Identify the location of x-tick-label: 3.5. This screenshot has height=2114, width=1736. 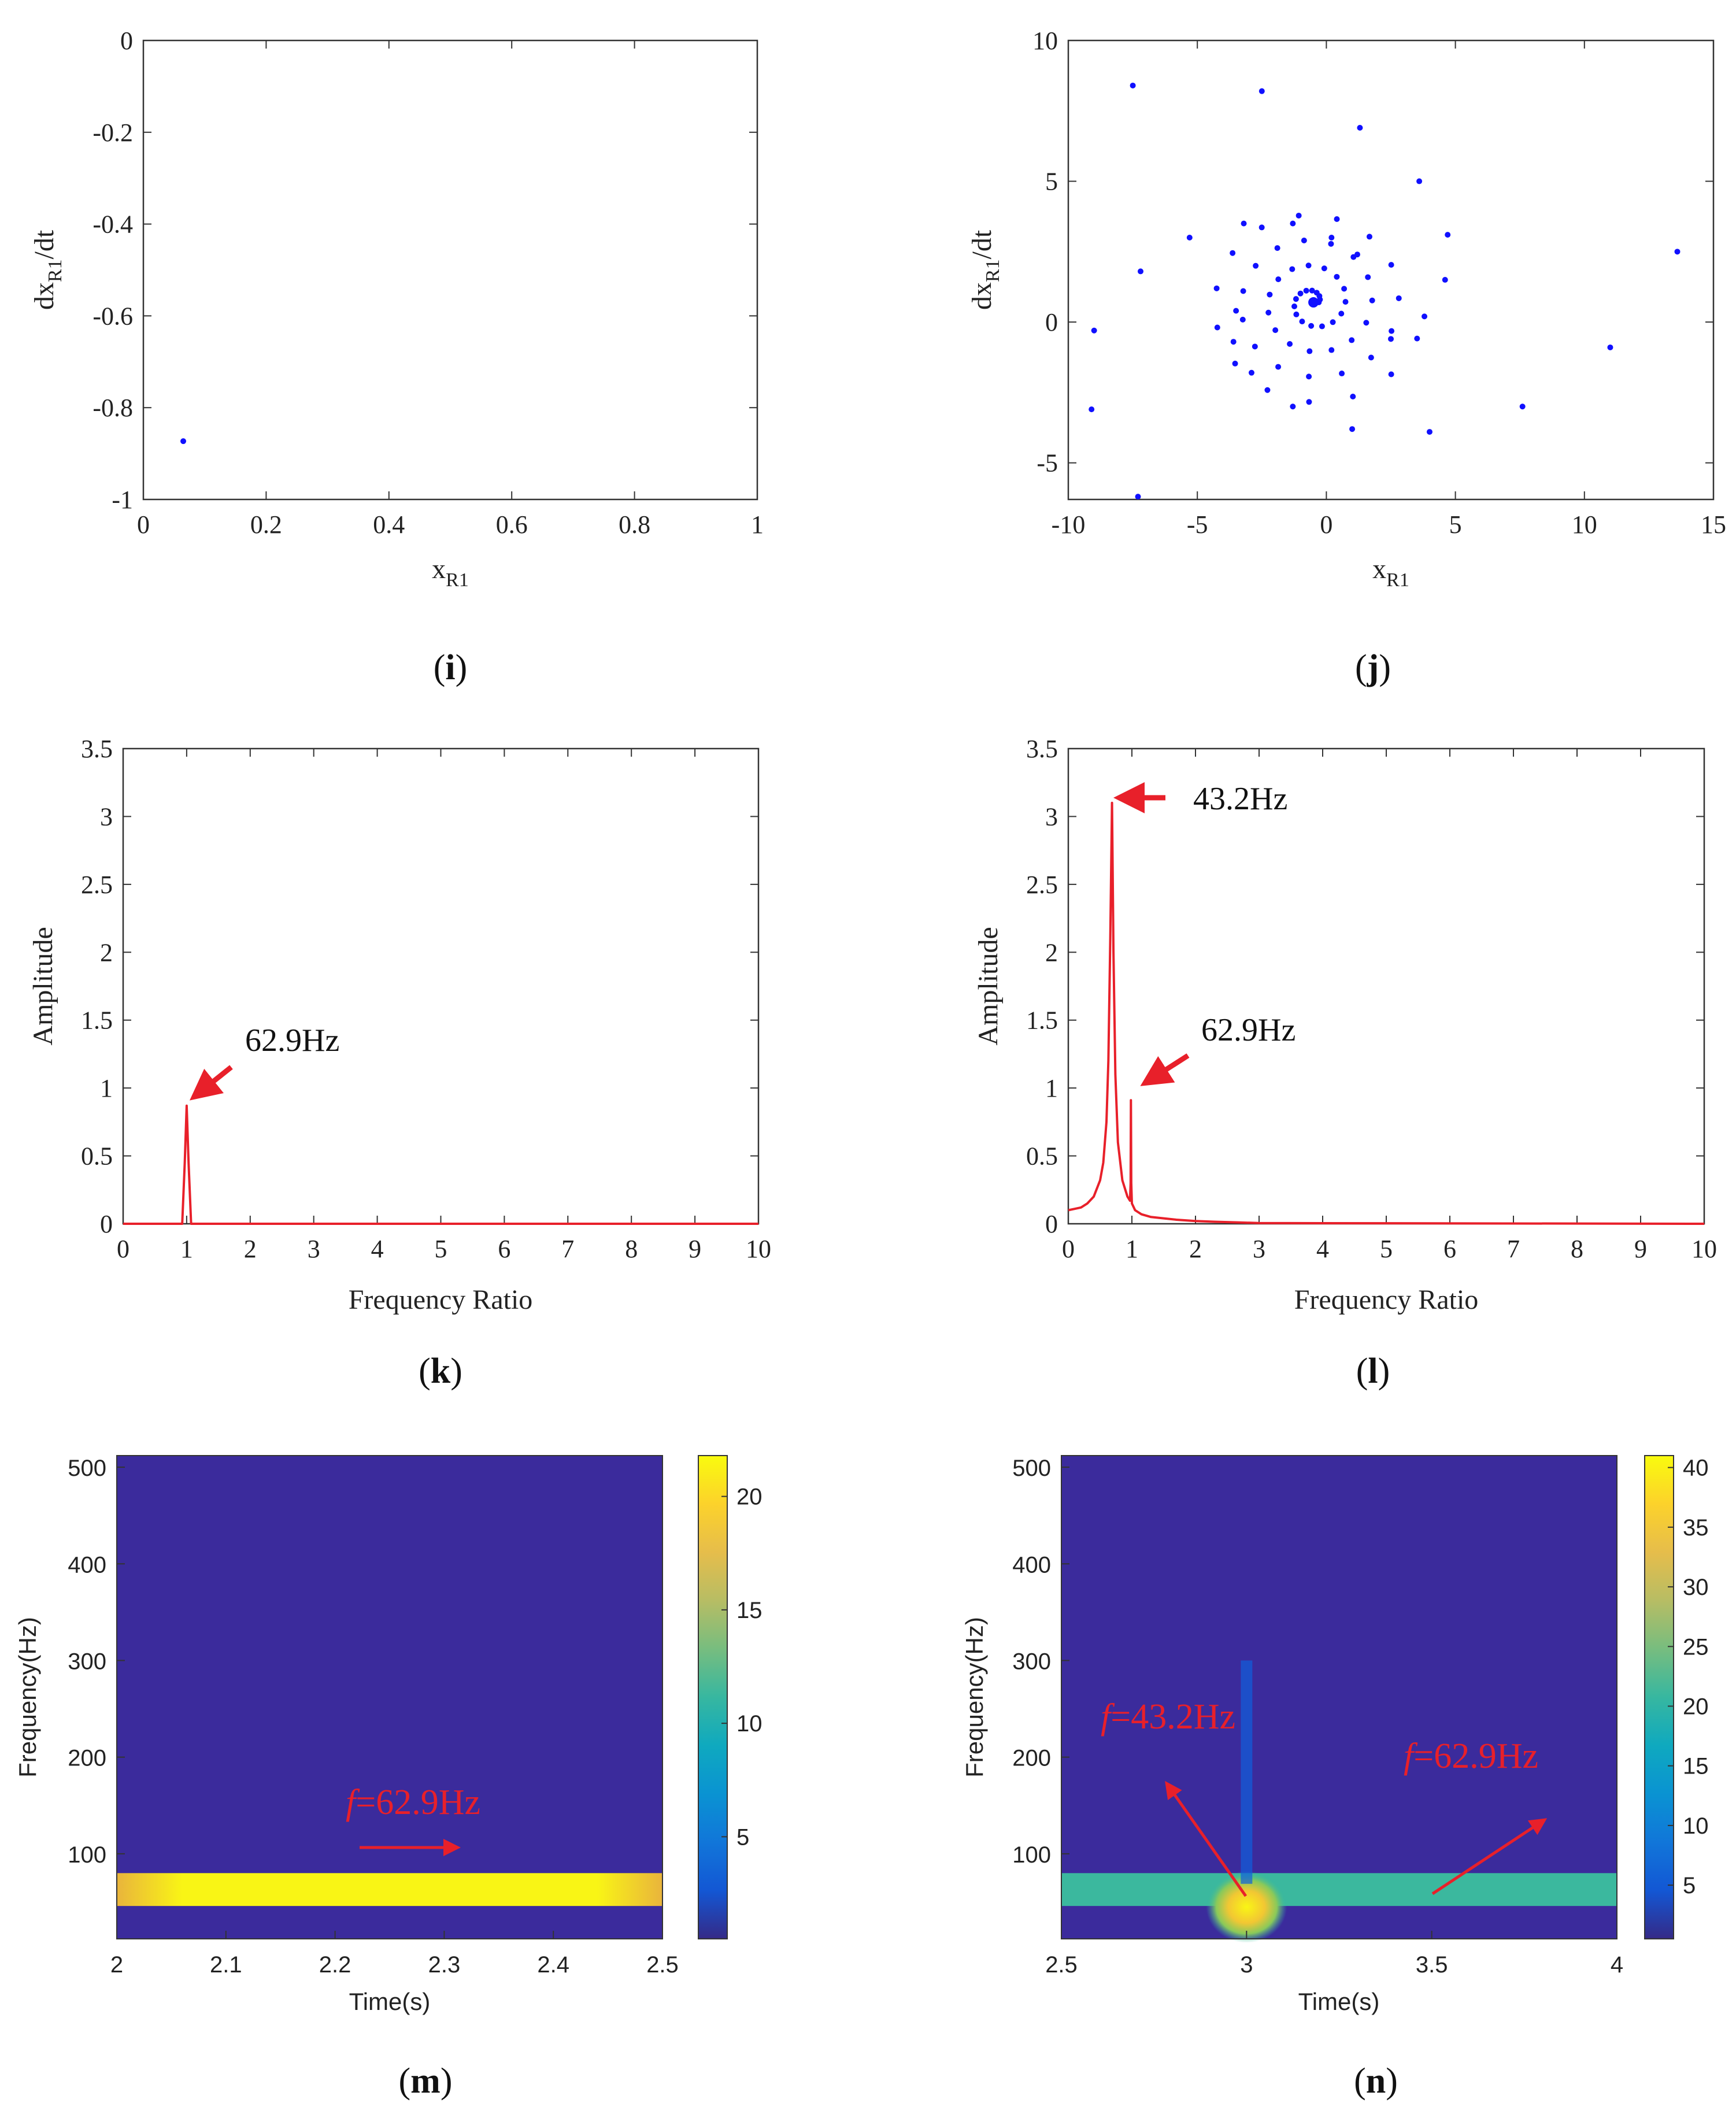
(1432, 1965).